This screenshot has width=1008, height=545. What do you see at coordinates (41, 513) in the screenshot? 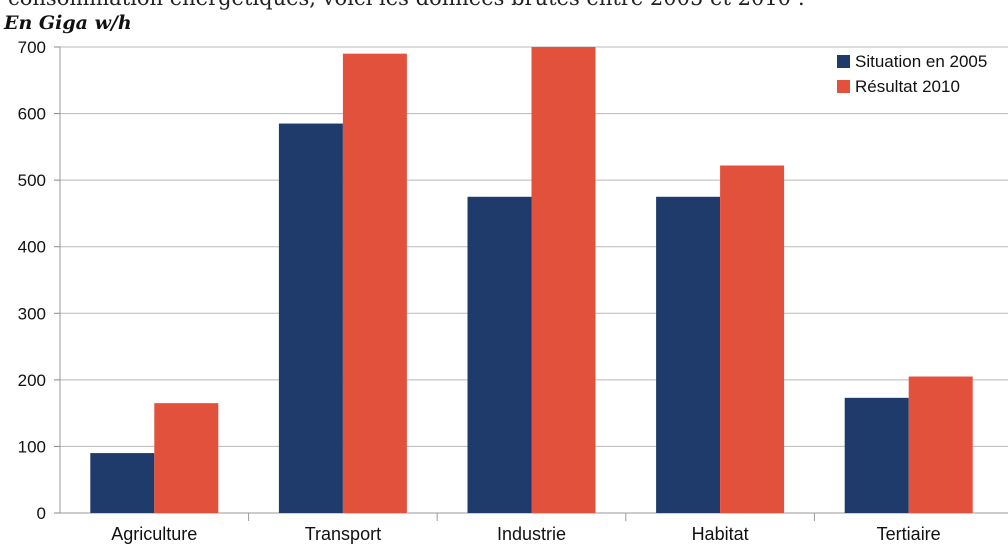
I see `y-tick-label: 0` at bounding box center [41, 513].